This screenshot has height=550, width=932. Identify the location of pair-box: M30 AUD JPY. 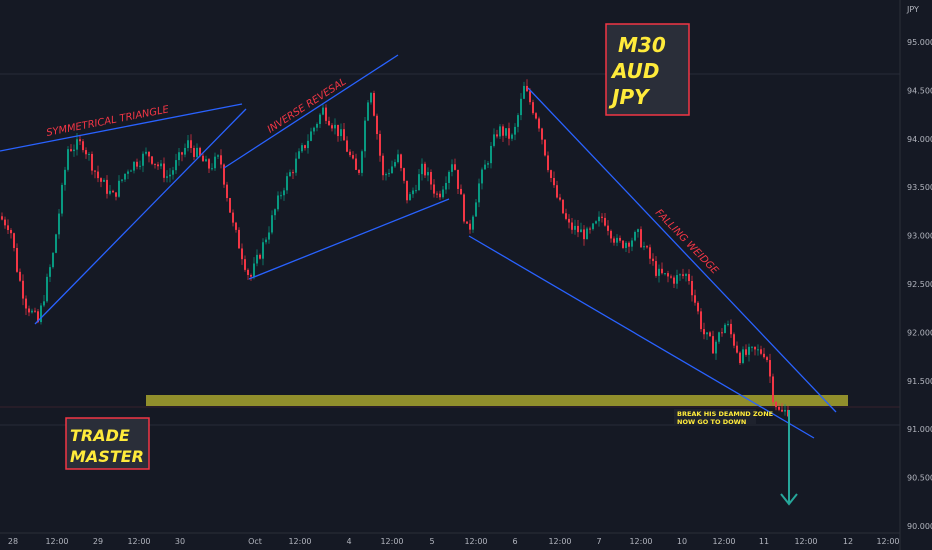
(647, 69).